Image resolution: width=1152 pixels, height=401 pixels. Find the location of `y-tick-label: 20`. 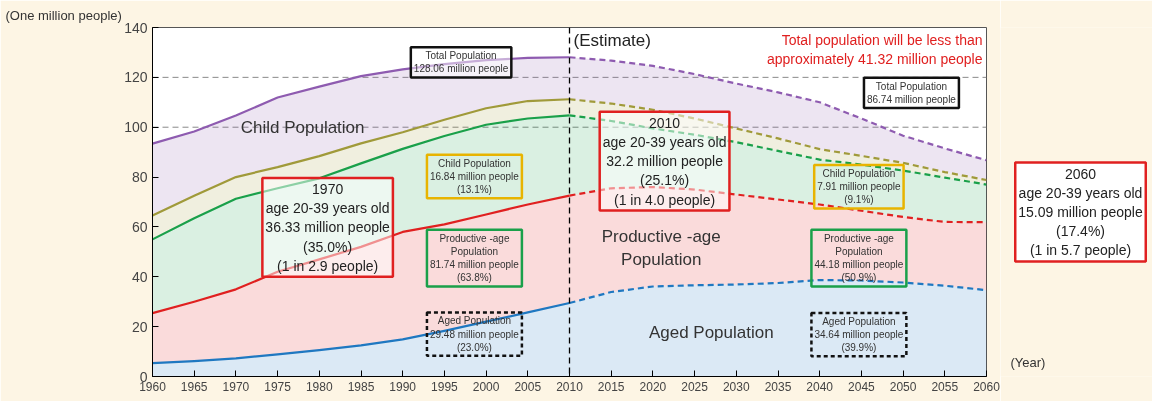

y-tick-label: 20 is located at coordinates (139, 326).